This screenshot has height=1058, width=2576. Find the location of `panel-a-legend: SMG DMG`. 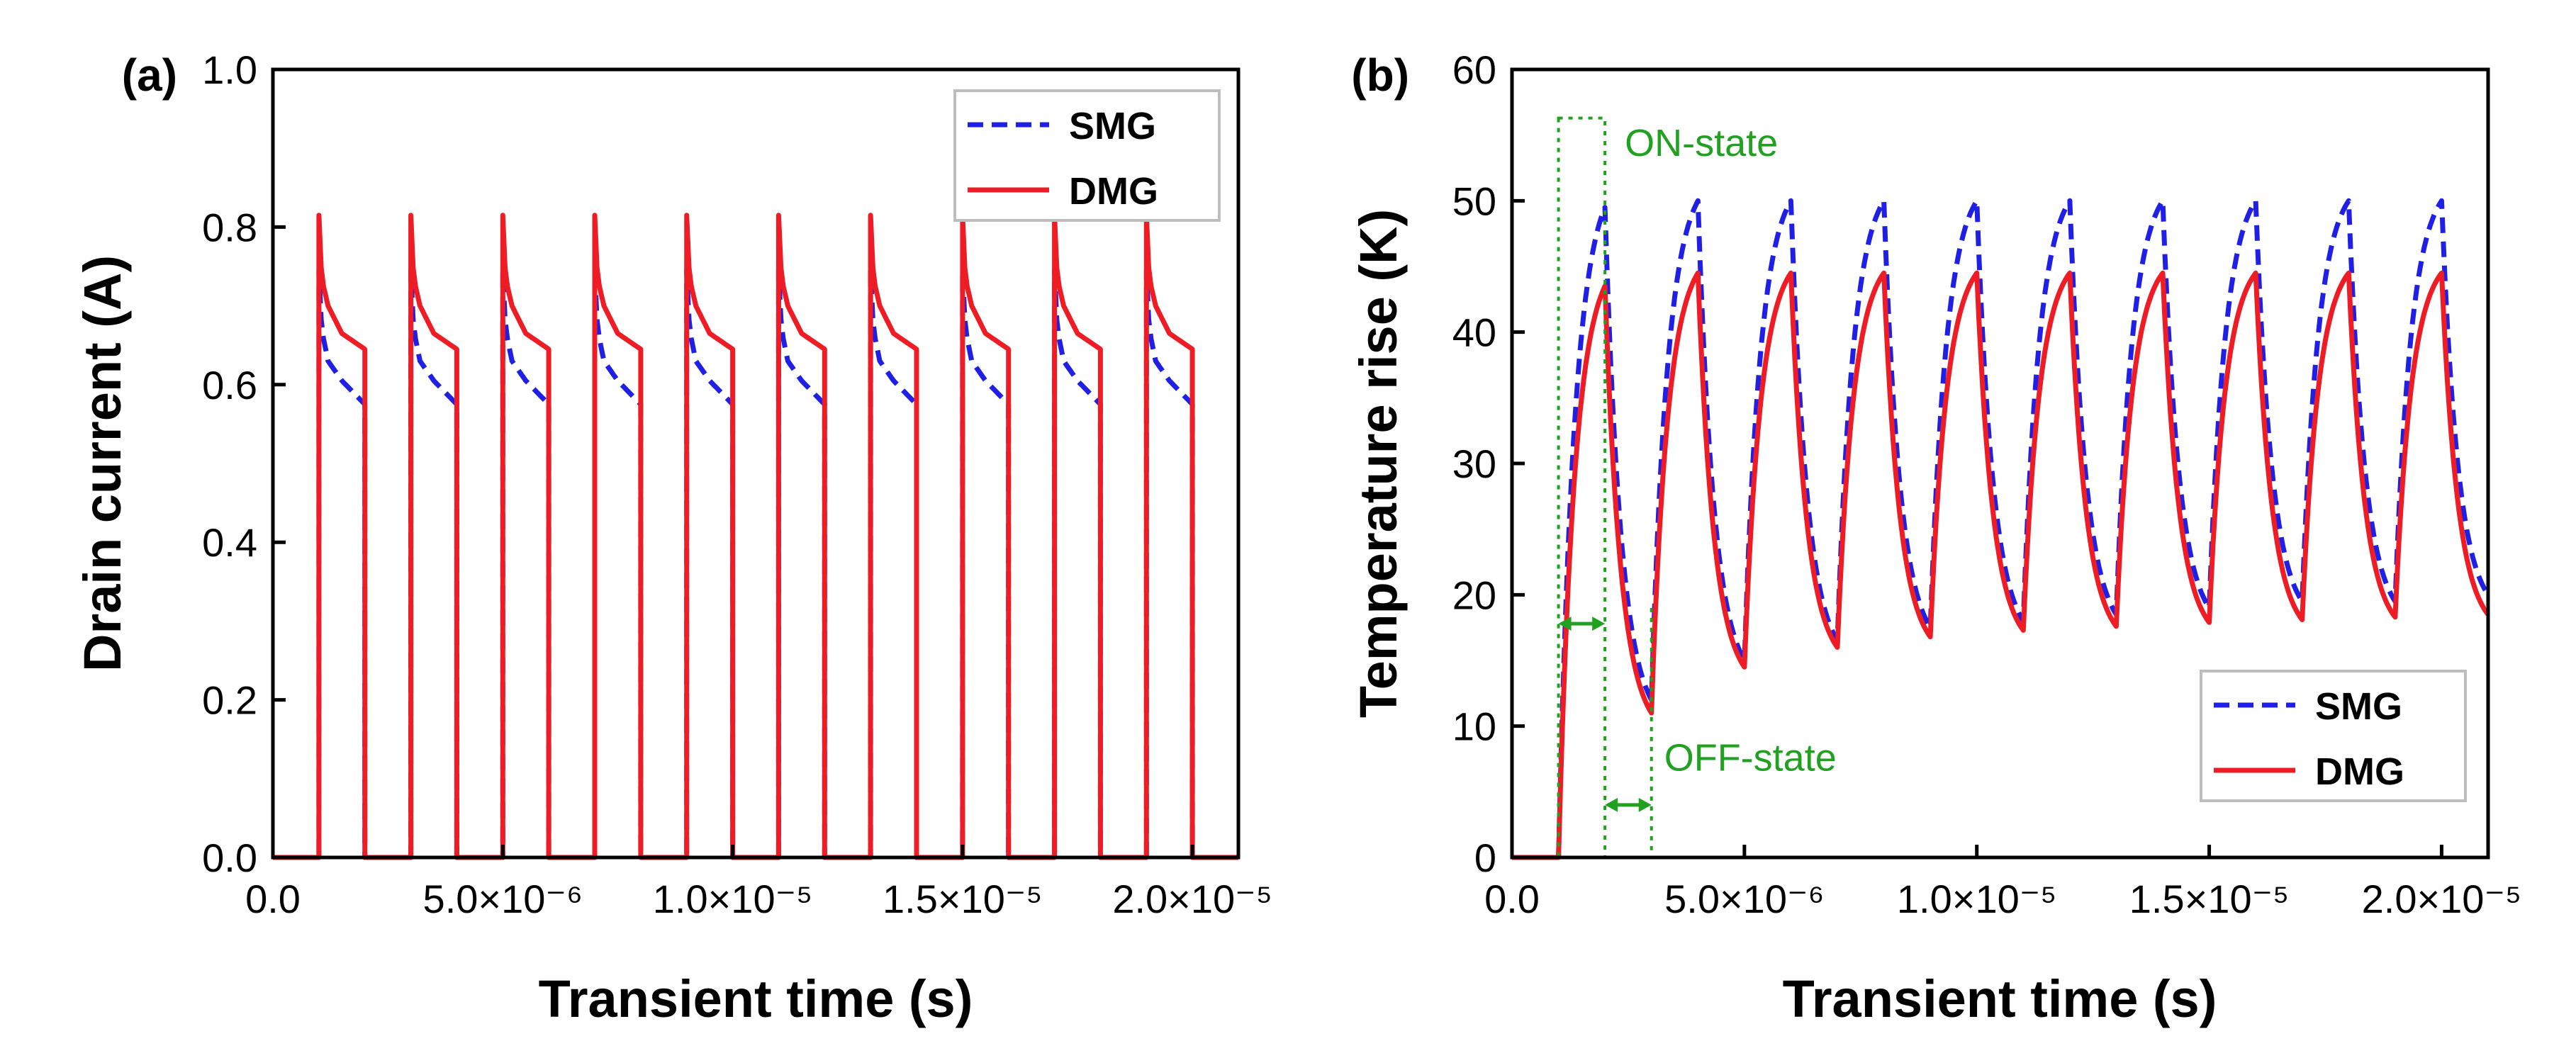

panel-a-legend: SMG DMG is located at coordinates (1087, 155).